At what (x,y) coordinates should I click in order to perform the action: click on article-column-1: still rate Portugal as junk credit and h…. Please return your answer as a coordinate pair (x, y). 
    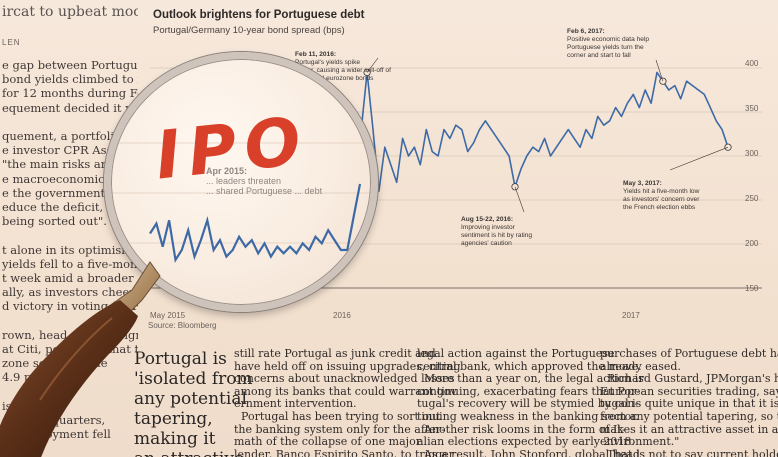
    Looking at the image, I should click on (347, 402).